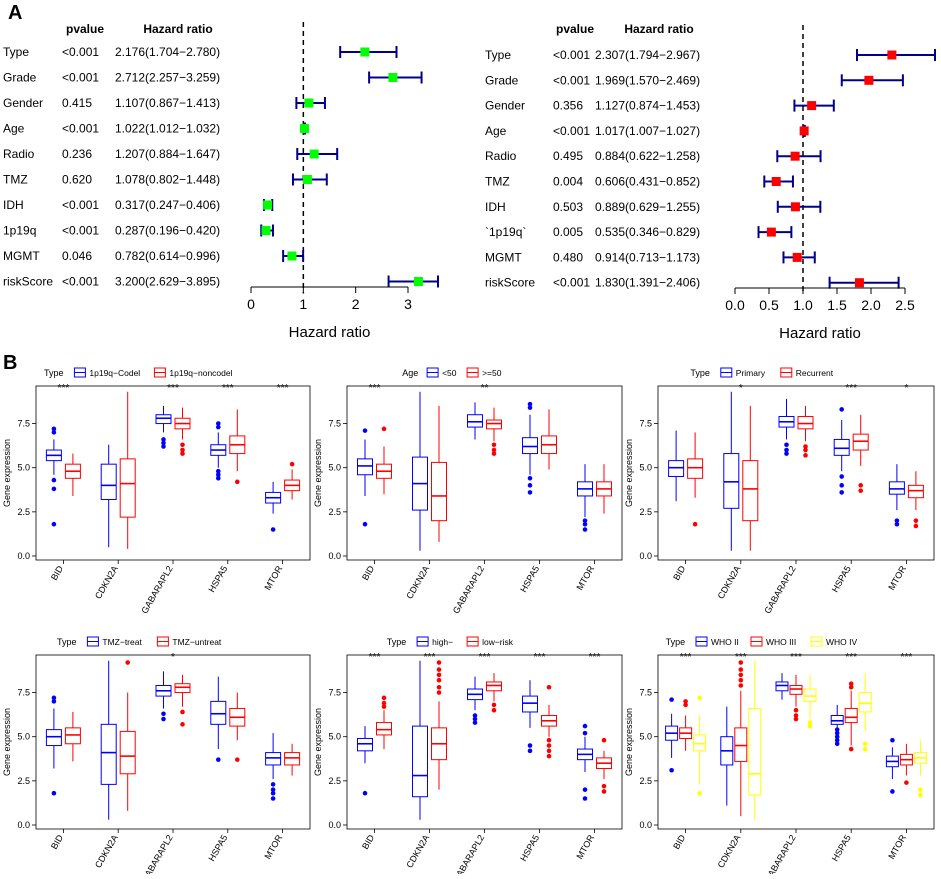 The image size is (941, 879). What do you see at coordinates (647, 106) in the screenshot?
I see `row-hazard-ratio: 1.127(0.874−1.453)` at bounding box center [647, 106].